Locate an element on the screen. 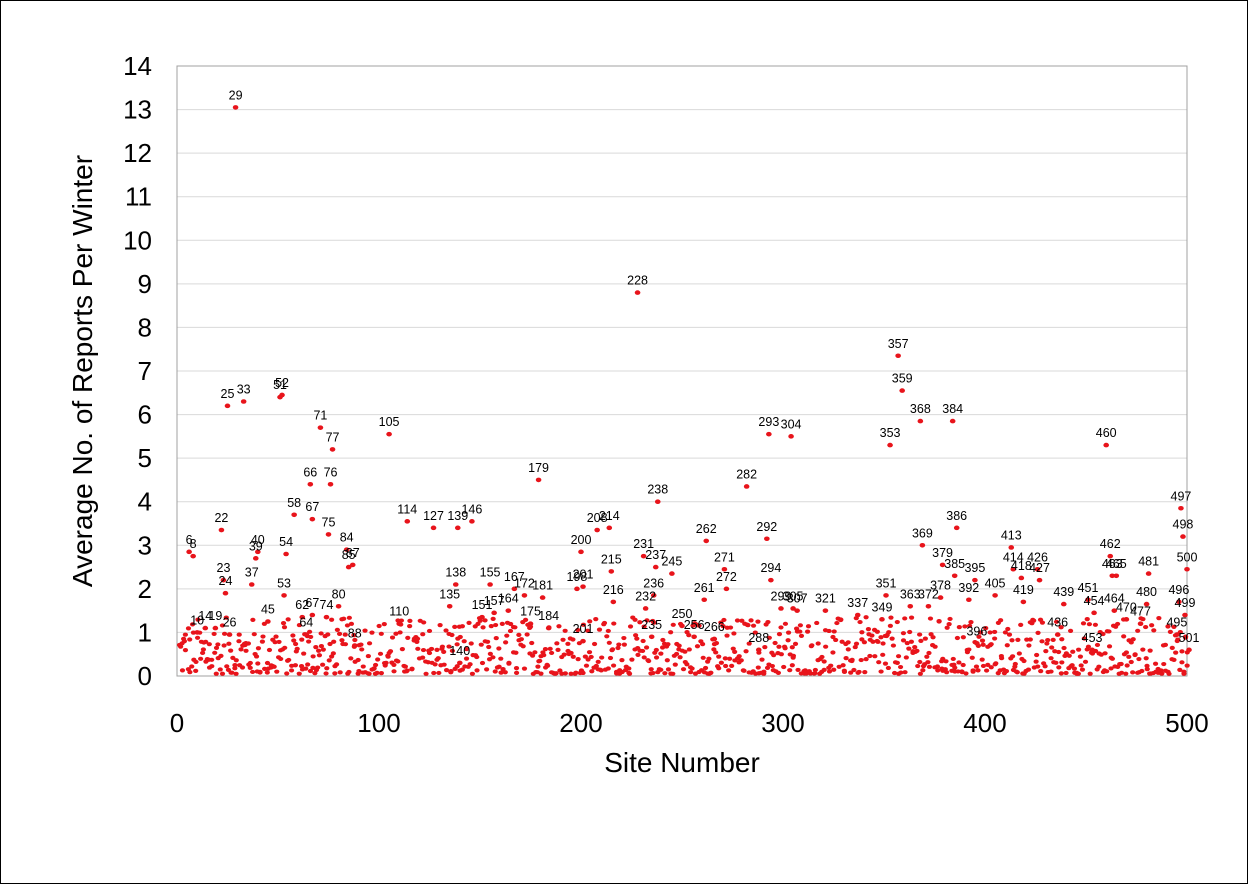 The image size is (1248, 884). data-label: 414 is located at coordinates (1013, 557).